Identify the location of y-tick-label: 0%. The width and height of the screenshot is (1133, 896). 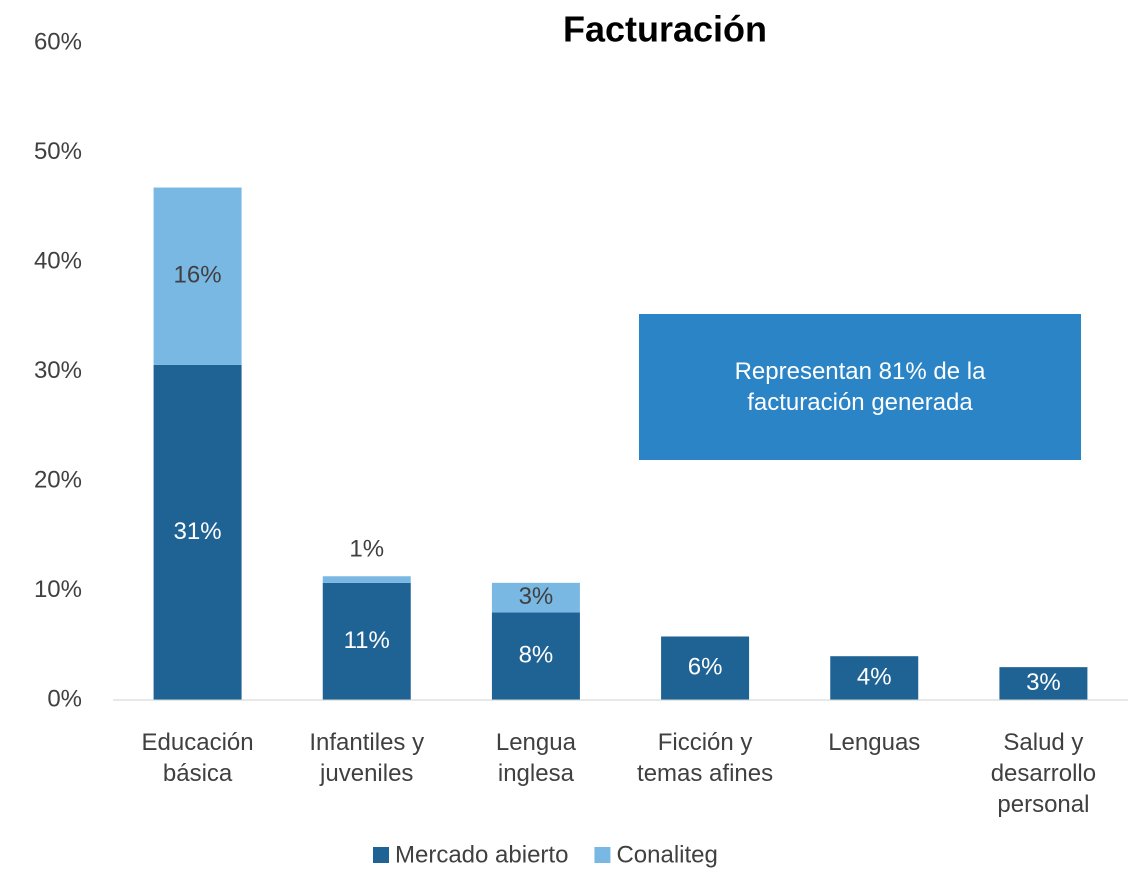
(64, 698).